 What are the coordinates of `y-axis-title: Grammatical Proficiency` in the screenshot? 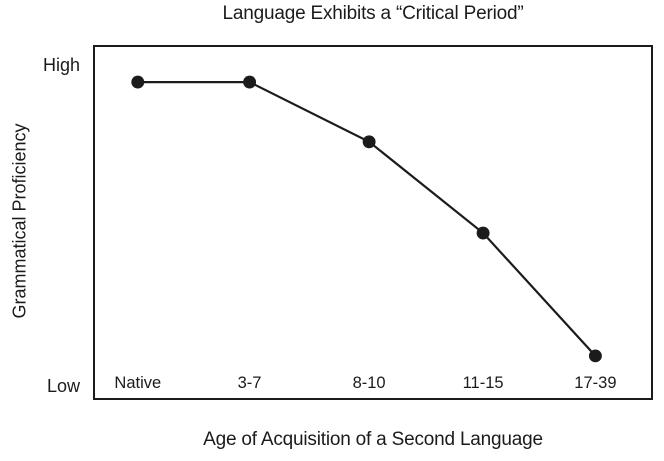 It's located at (19, 221).